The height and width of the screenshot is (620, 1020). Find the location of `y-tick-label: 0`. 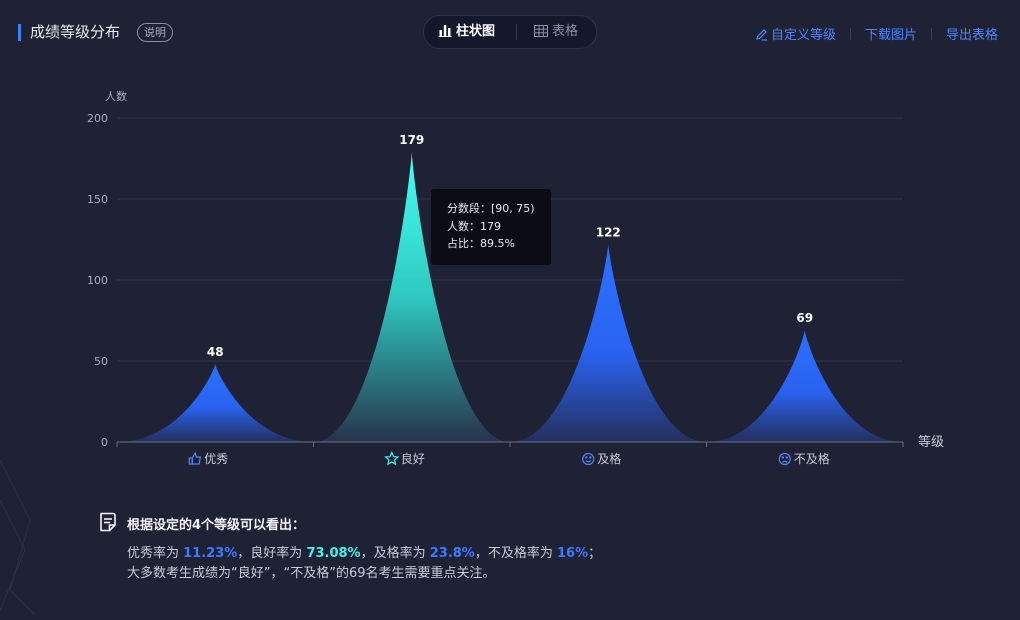

y-tick-label: 0 is located at coordinates (104, 442).